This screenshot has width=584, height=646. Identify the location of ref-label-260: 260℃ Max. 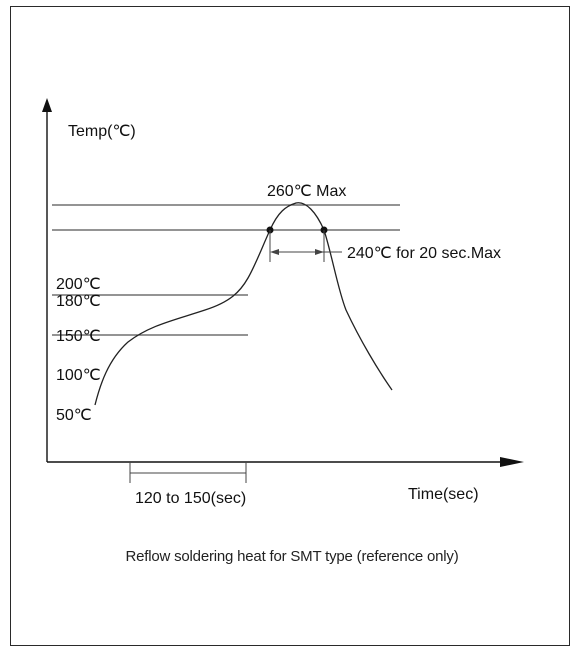
(306, 191).